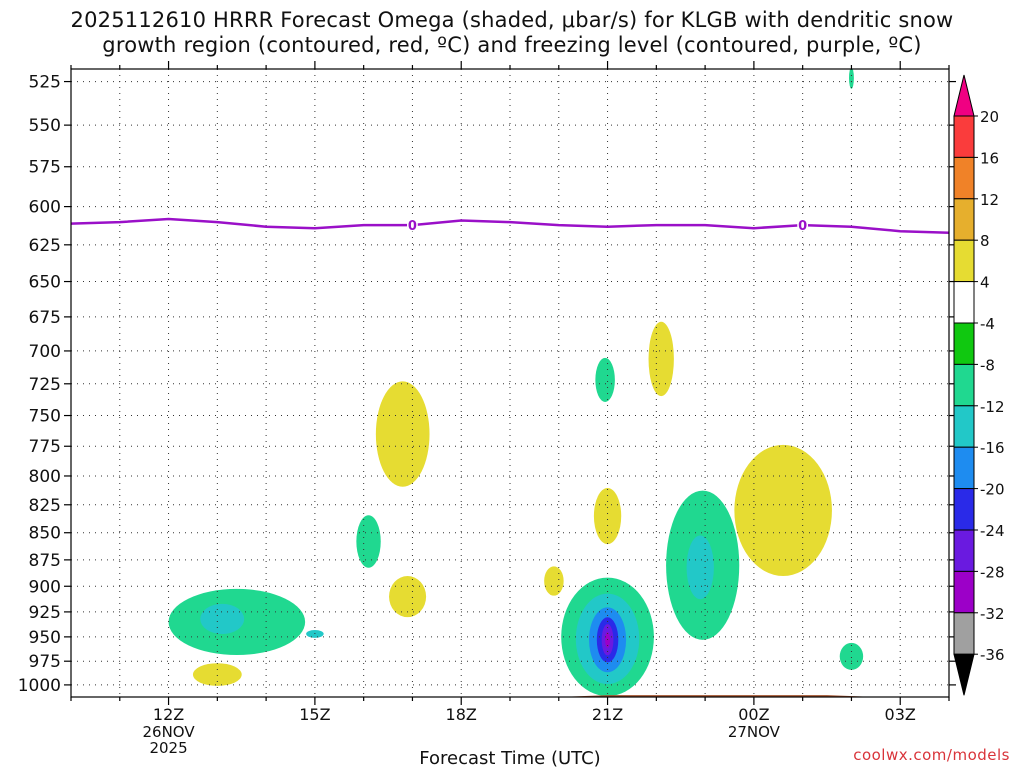 The height and width of the screenshot is (768, 1024). What do you see at coordinates (989, 158) in the screenshot?
I see `colorbar-label: 16` at bounding box center [989, 158].